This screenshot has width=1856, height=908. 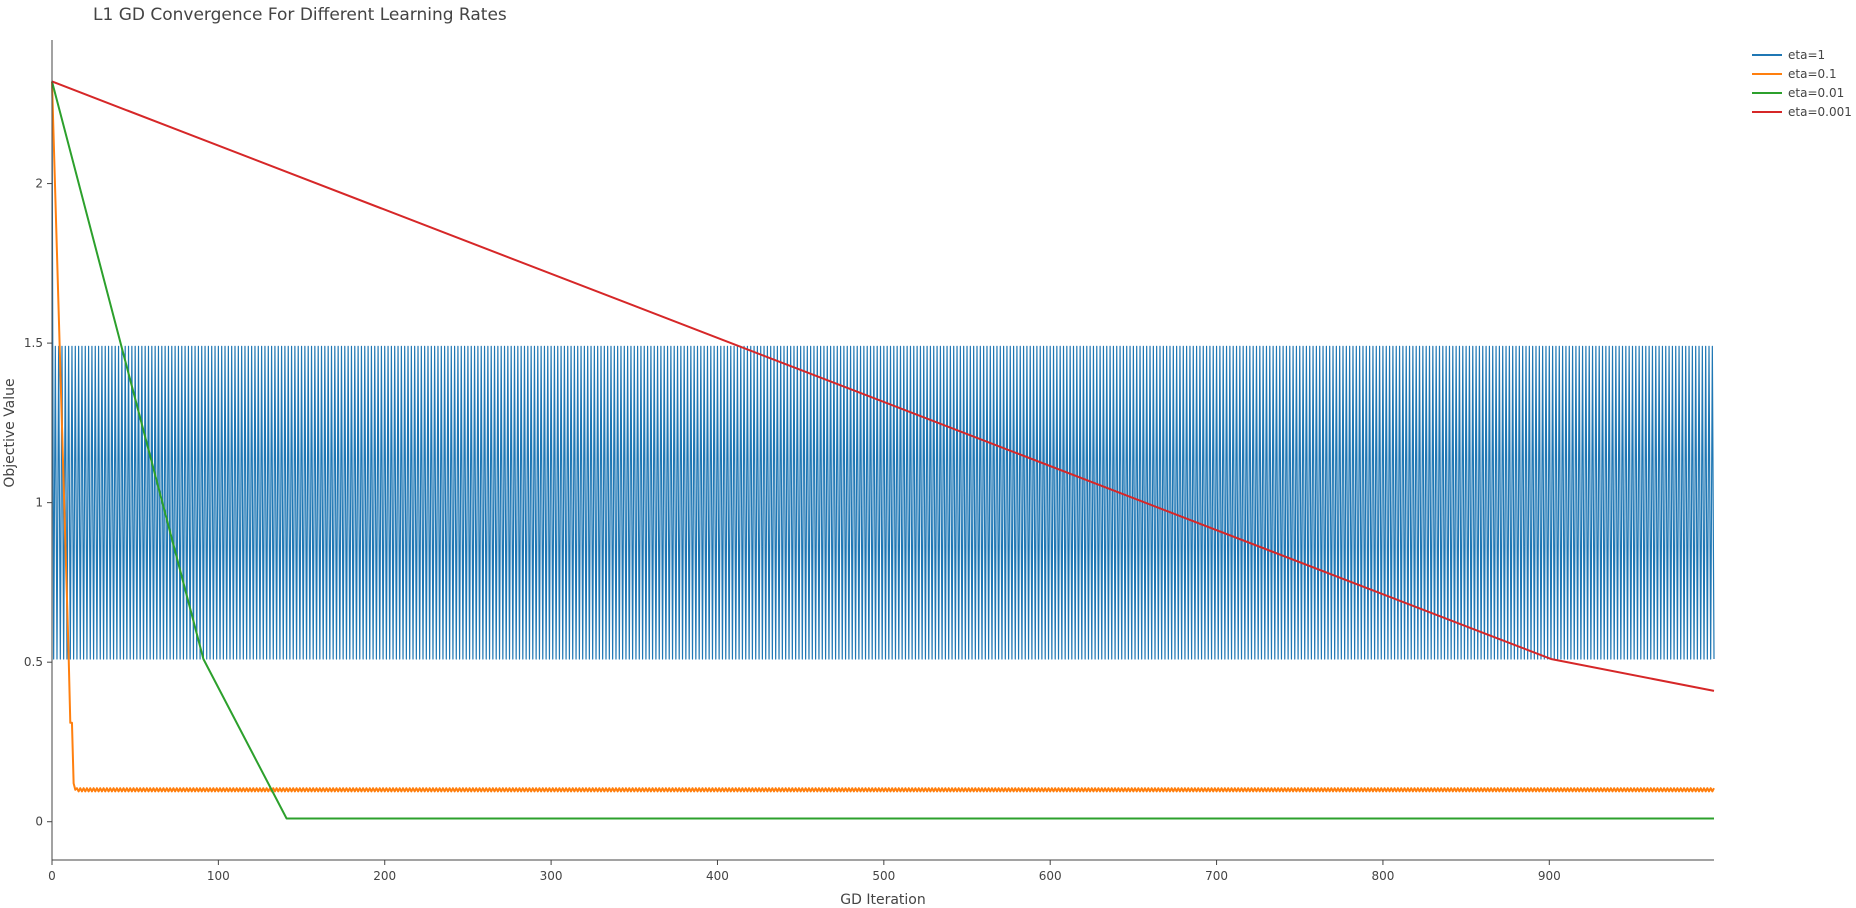 I want to click on x-axis-ticks: 0 100 200 300 400 500 600 700 800 900, so click(x=804, y=871).